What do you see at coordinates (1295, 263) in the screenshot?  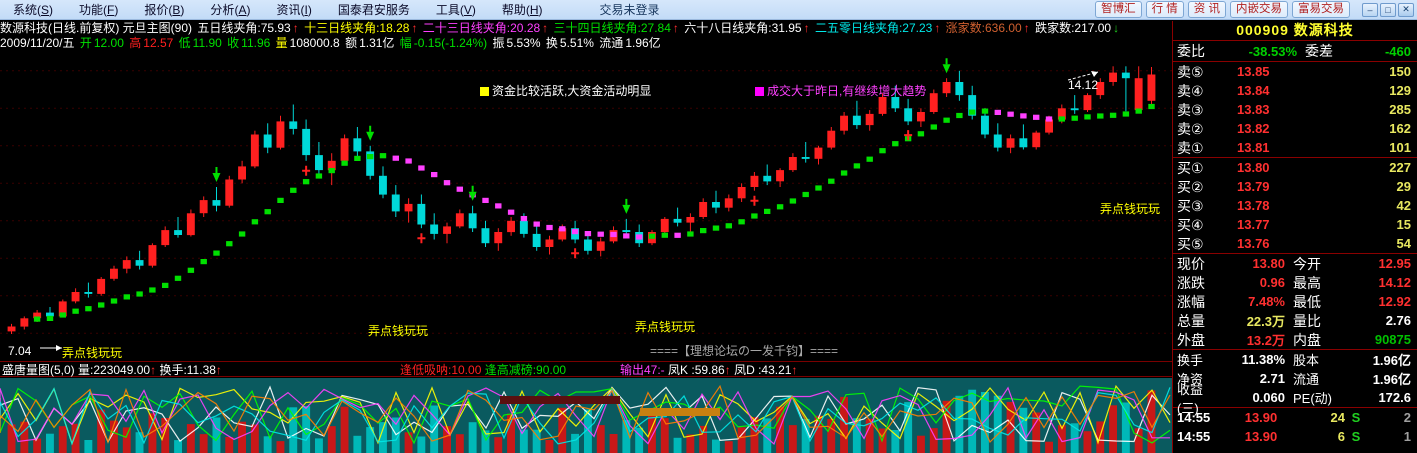 I see `stat-row: 现价 13.80 今开 12.95` at bounding box center [1295, 263].